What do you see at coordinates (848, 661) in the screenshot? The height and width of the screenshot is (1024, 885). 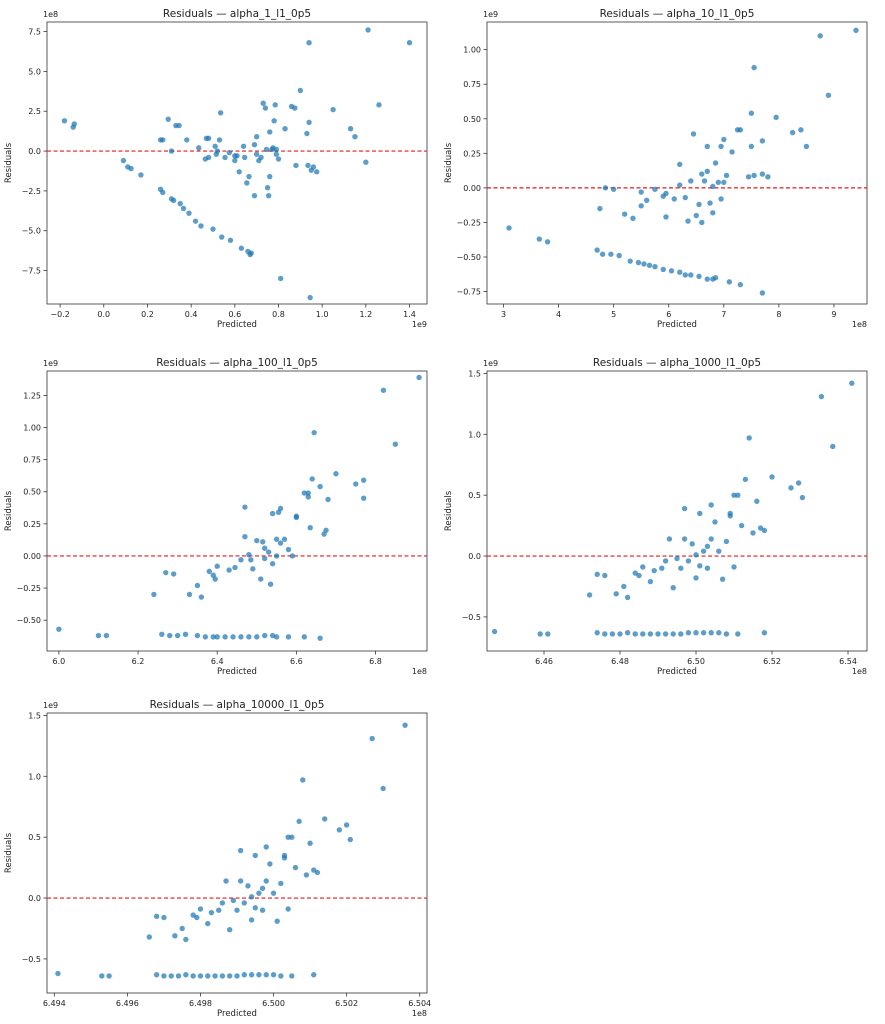 I see `x-tick-label: 6.54` at bounding box center [848, 661].